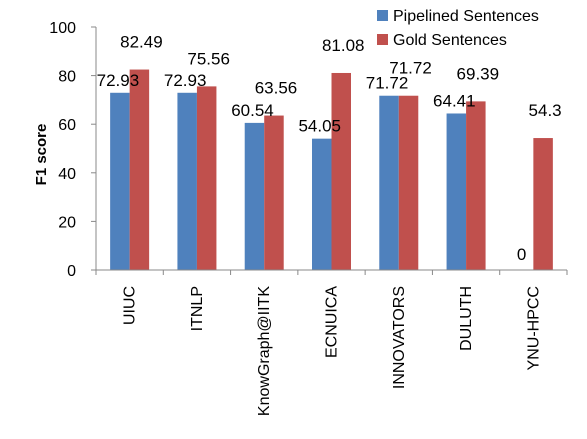  Describe the element at coordinates (130, 305) in the screenshot. I see `category-label: UIUC` at that location.